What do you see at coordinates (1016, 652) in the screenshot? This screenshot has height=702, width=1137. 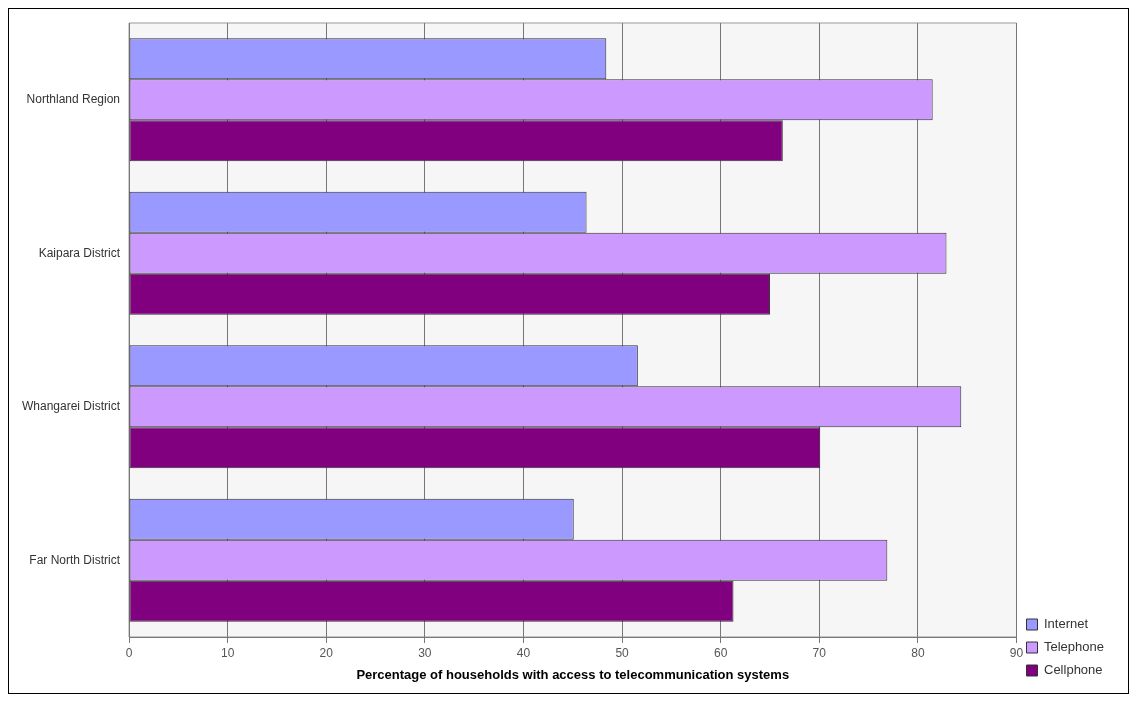 I see `x-tick-label: 90` at bounding box center [1016, 652].